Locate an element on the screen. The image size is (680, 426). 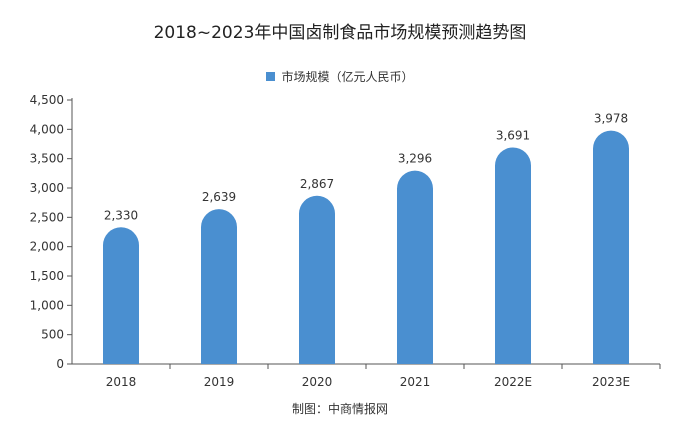
data-label: 2,867 is located at coordinates (317, 184).